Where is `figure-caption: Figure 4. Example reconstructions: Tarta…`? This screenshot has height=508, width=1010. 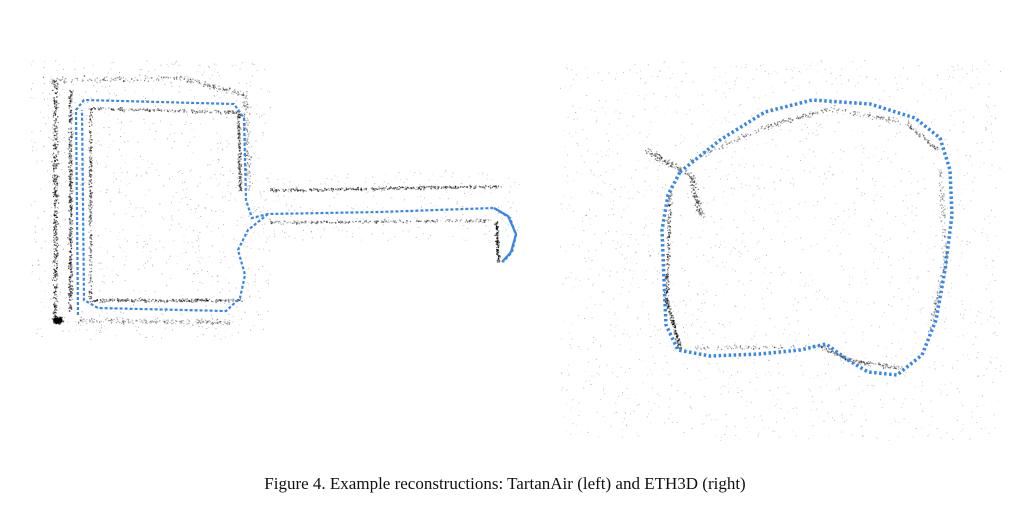 figure-caption: Figure 4. Example reconstructions: Tarta… is located at coordinates (505, 483).